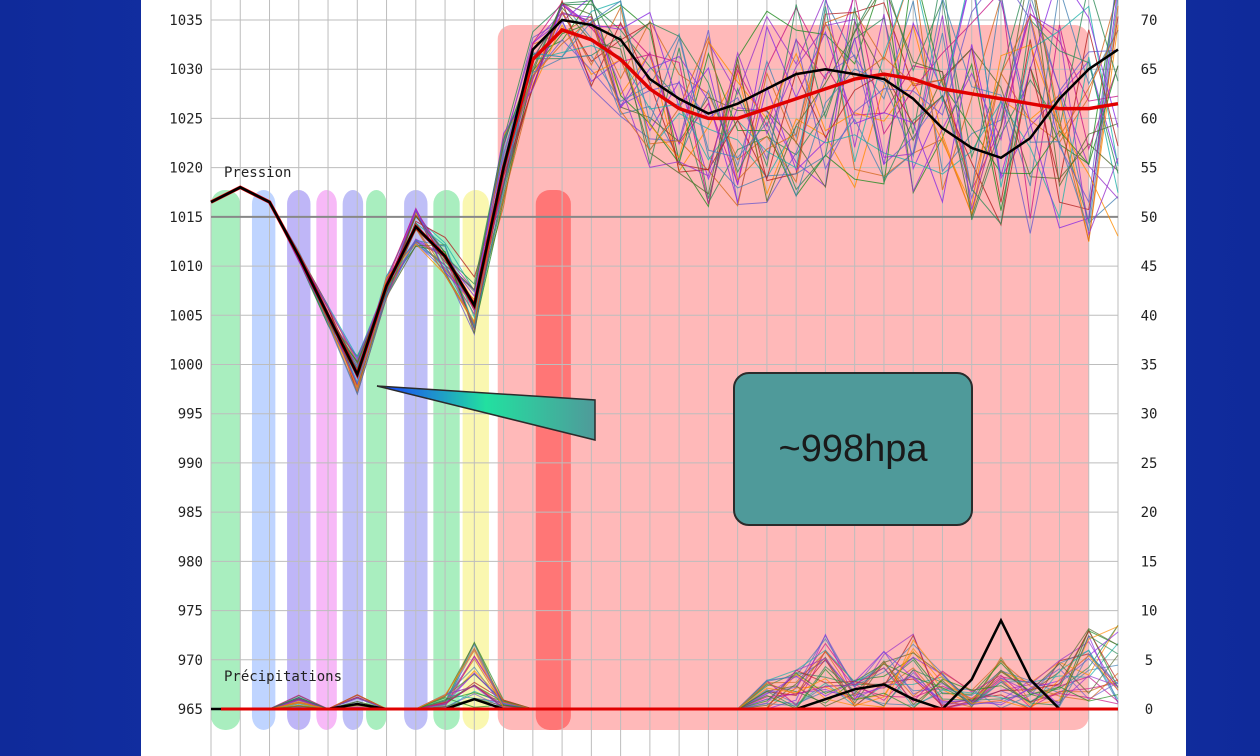 The image size is (1260, 756). Describe the element at coordinates (190, 661) in the screenshot. I see `left-tick-label: 970` at that location.